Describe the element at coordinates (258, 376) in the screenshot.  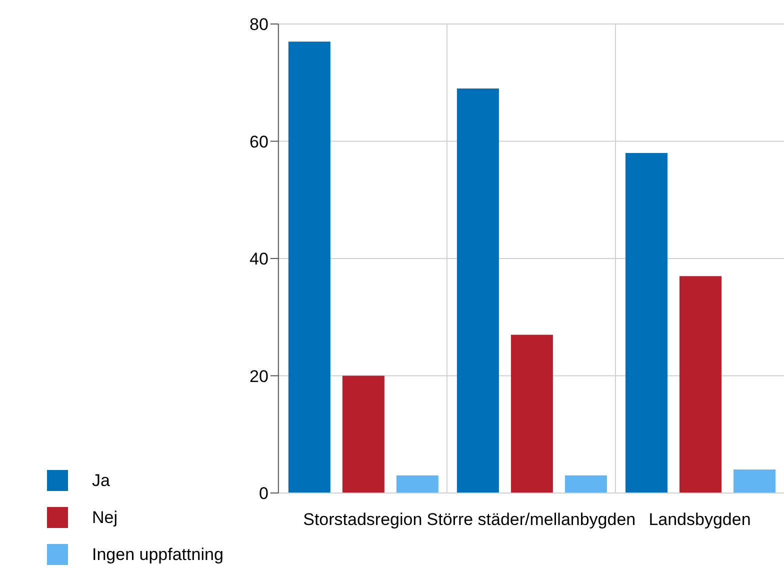
I see `y-tick-label: 20` at that location.